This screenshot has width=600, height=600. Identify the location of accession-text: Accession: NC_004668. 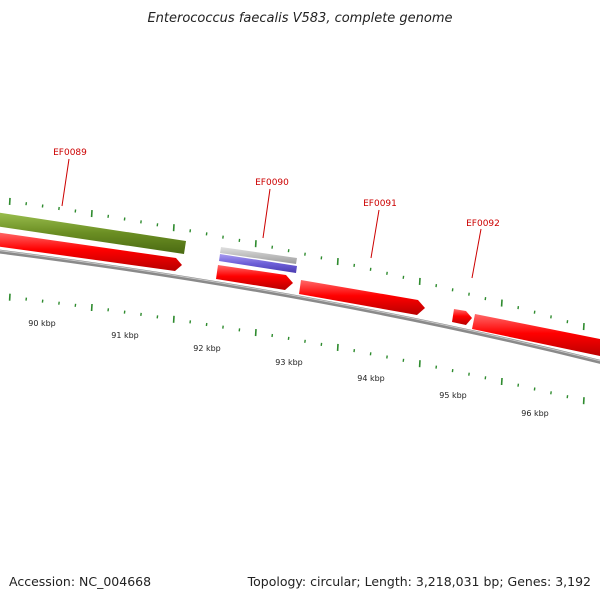
(80, 581).